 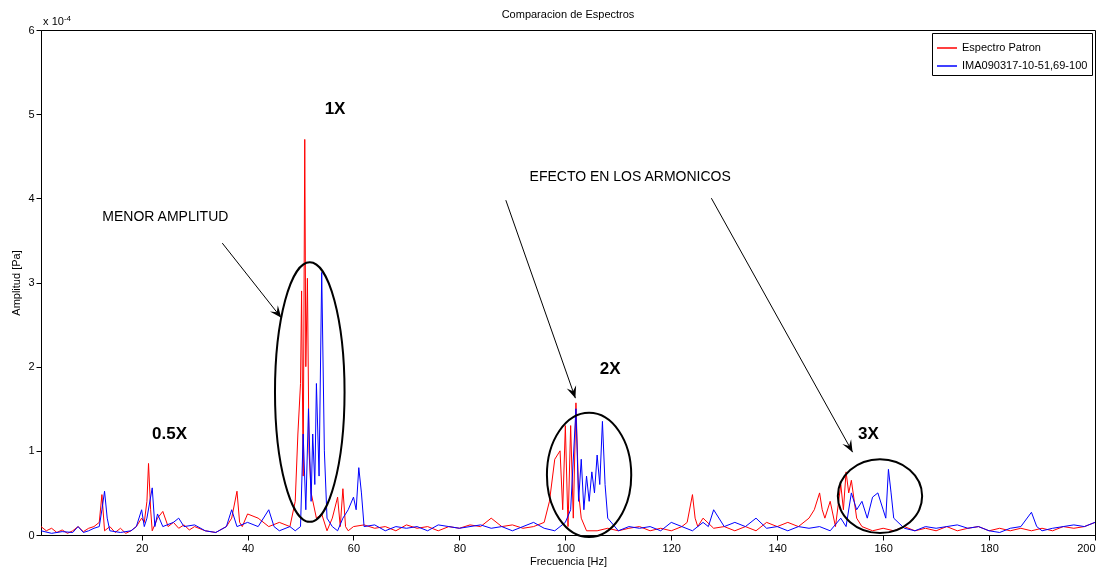 What do you see at coordinates (16, 283) in the screenshot?
I see `y-axis-title: Amplitud [Pa]` at bounding box center [16, 283].